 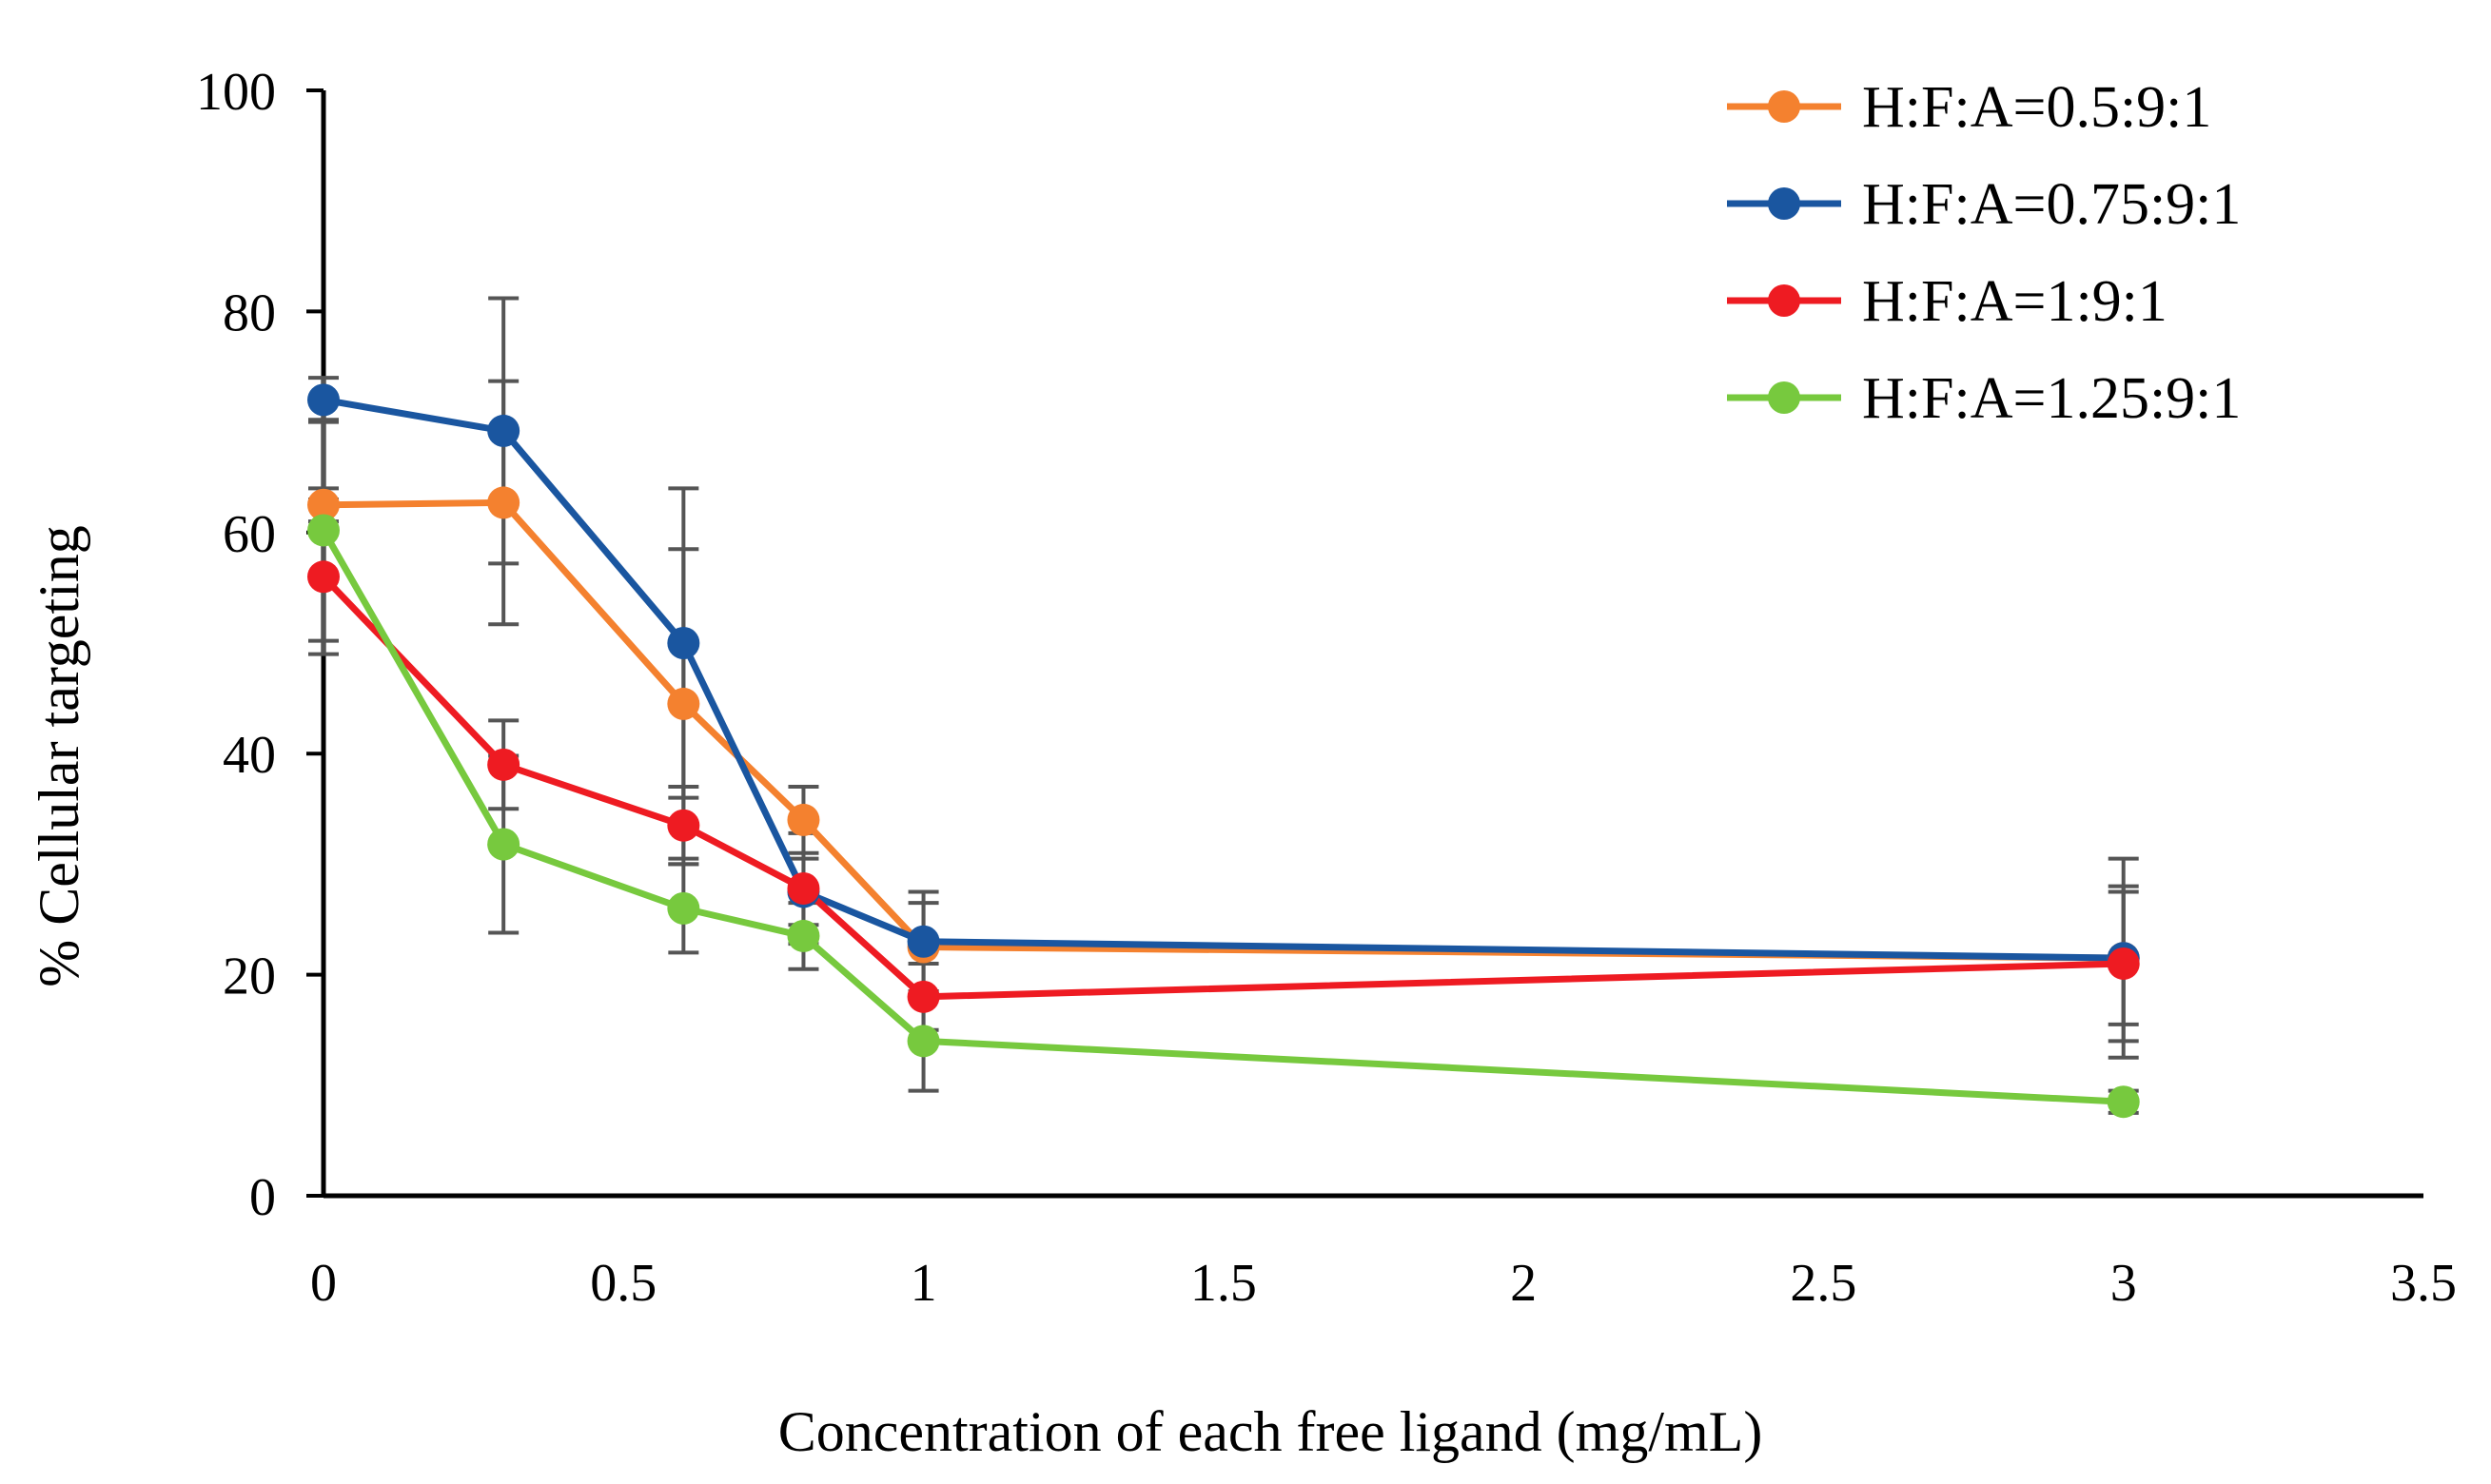 What do you see at coordinates (2123, 1283) in the screenshot?
I see `x-tick-label: 3` at bounding box center [2123, 1283].